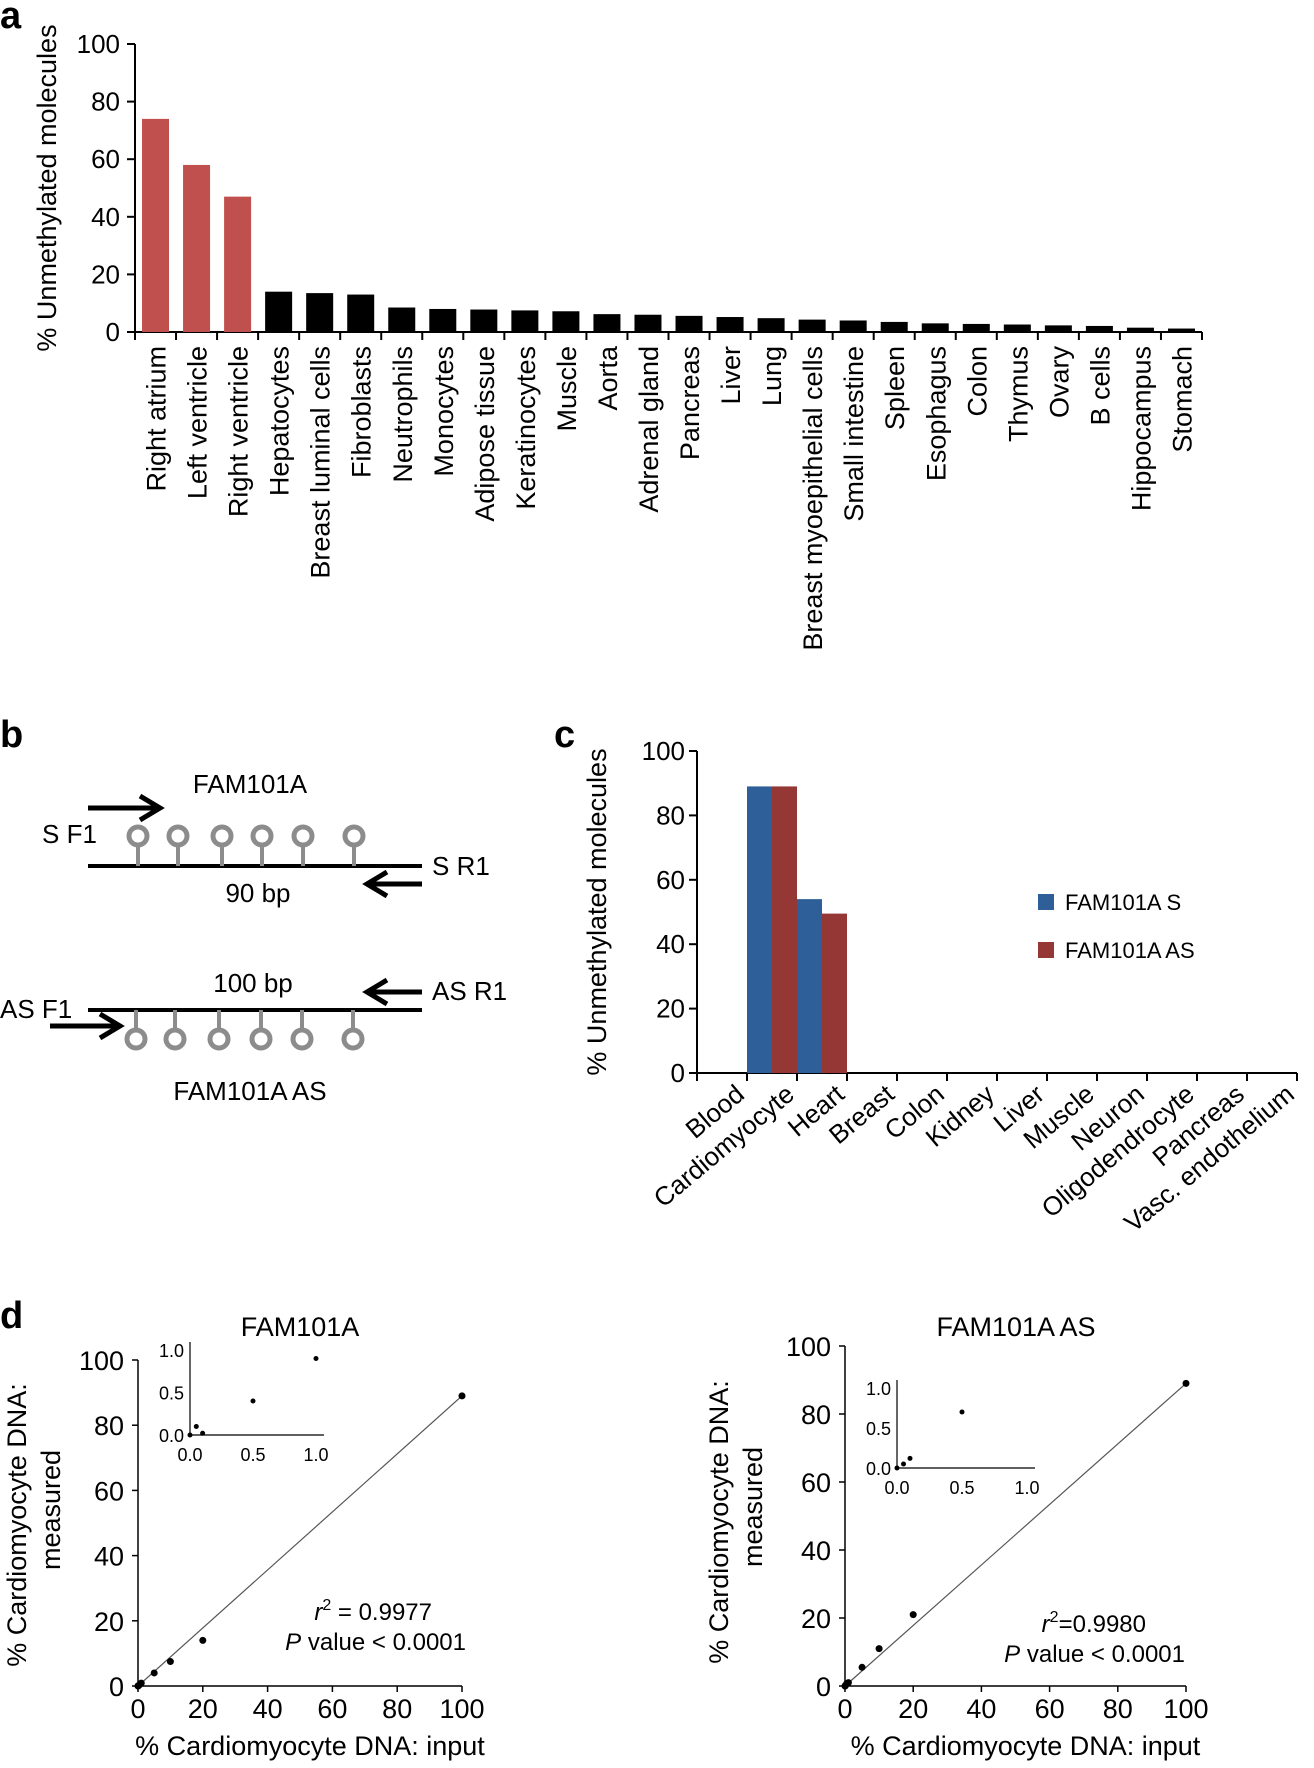  Describe the element at coordinates (87, 1026) in the screenshot. I see `as-f1-arrow` at that location.